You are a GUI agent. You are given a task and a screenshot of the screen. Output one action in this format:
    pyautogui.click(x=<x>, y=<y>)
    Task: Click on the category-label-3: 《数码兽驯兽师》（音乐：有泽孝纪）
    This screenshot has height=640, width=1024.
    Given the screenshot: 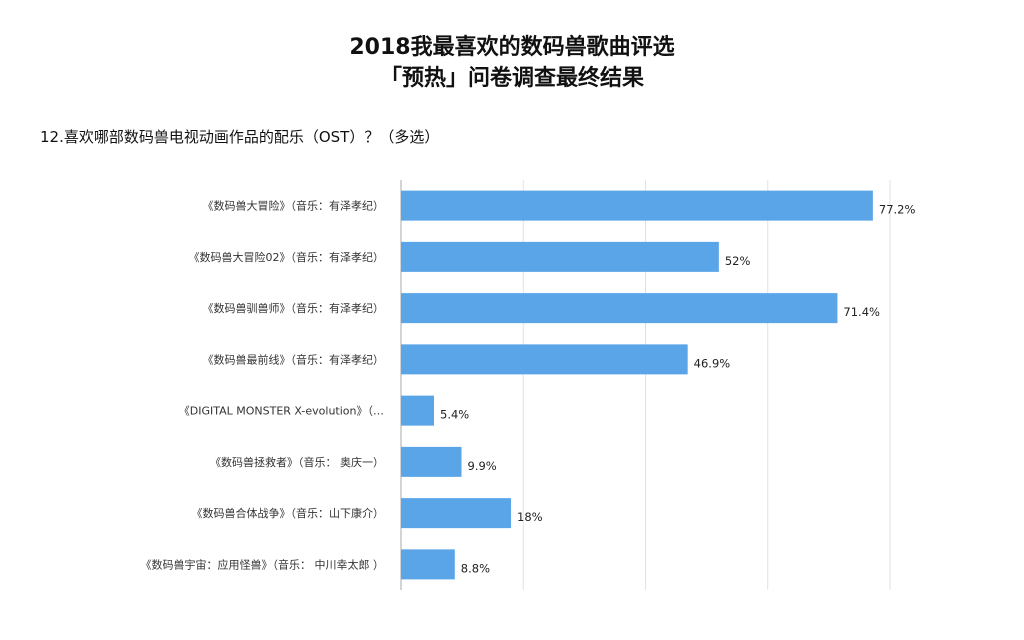 What is the action you would take?
    pyautogui.click(x=294, y=308)
    